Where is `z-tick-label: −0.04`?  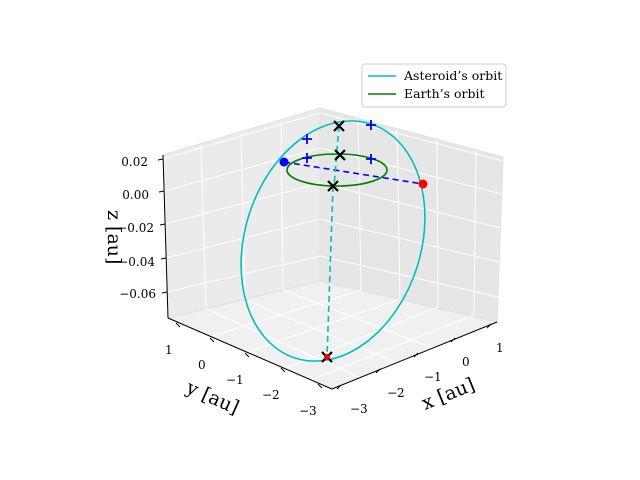
z-tick-label: −0.04 is located at coordinates (136, 262).